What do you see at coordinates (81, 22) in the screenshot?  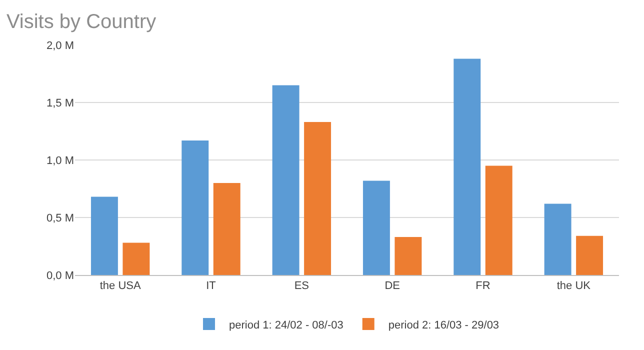 I see `chart-title: Visits by Country` at bounding box center [81, 22].